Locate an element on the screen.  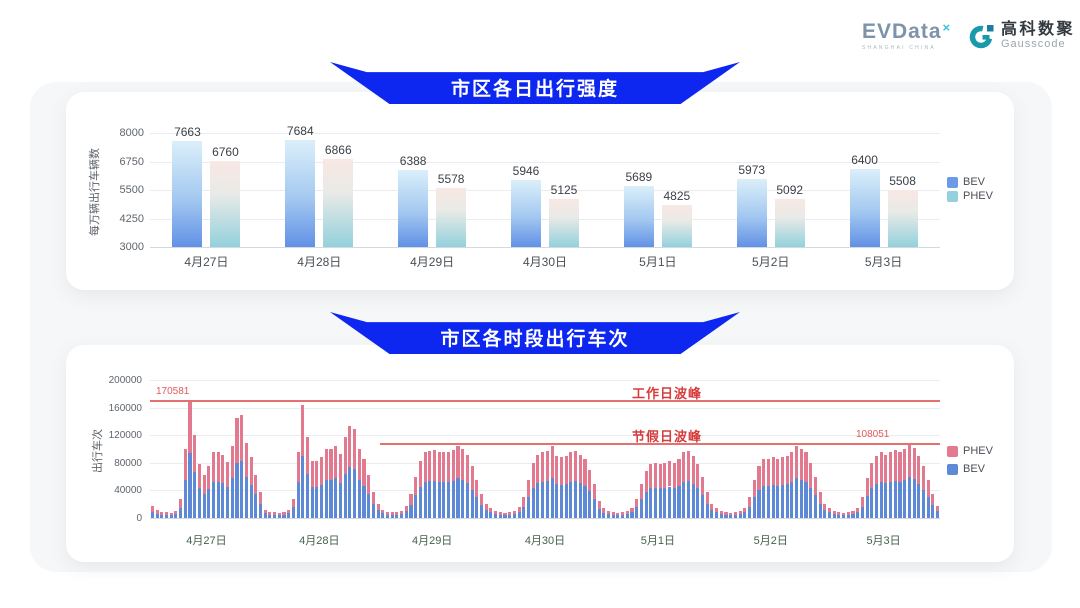
legend-item-phev: PHEV is located at coordinates (970, 196).